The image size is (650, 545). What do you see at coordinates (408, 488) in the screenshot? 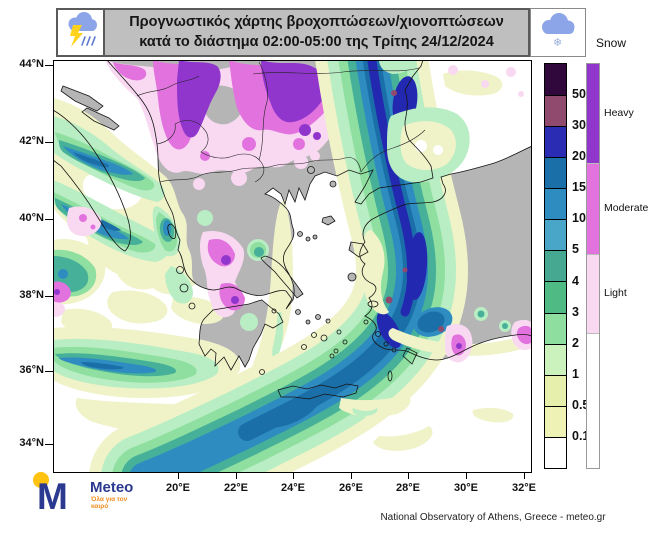
I see `lon-label: 28°E` at bounding box center [408, 488].